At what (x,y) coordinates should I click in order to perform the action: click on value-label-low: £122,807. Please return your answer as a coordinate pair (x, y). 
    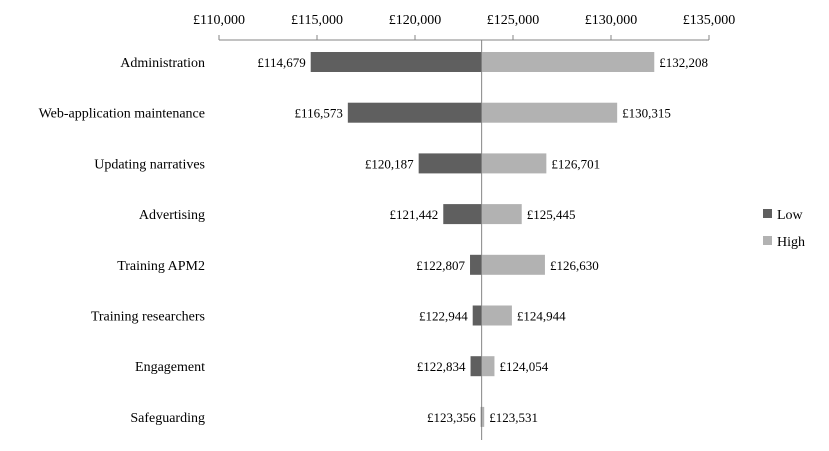
    Looking at the image, I should click on (440, 265).